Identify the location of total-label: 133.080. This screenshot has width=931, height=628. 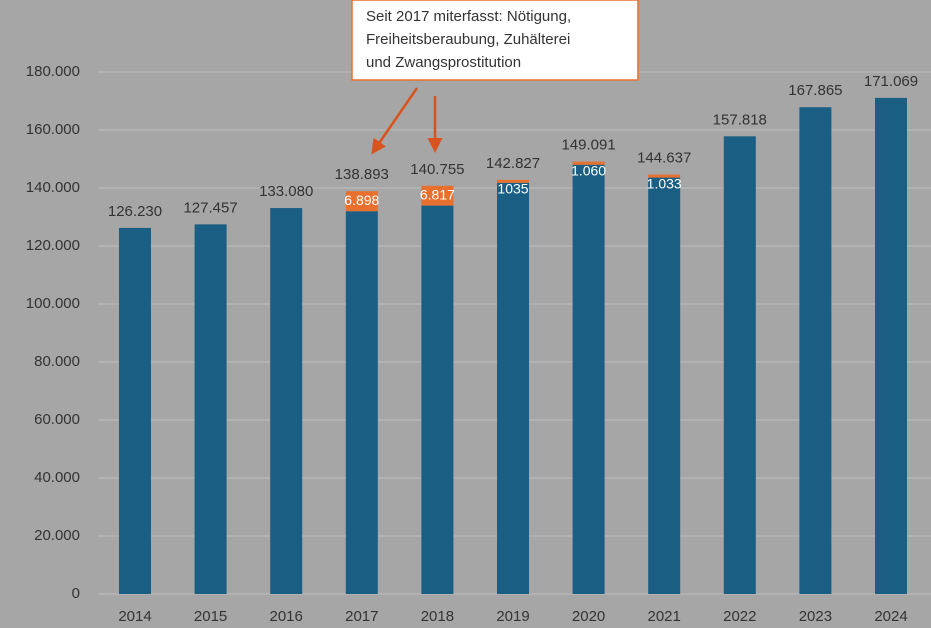
(286, 191).